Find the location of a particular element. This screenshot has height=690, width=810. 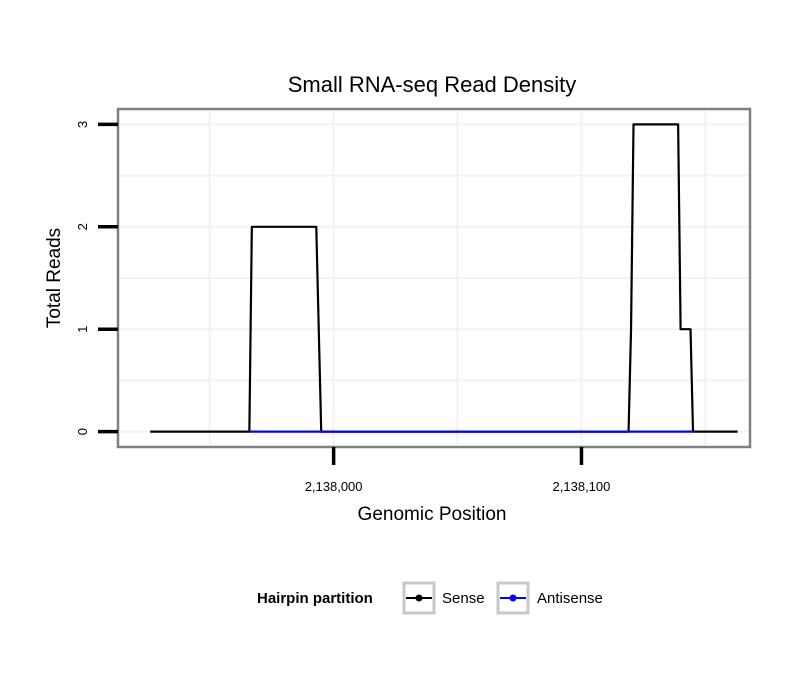

legend-label-sense: Sense is located at coordinates (463, 598).